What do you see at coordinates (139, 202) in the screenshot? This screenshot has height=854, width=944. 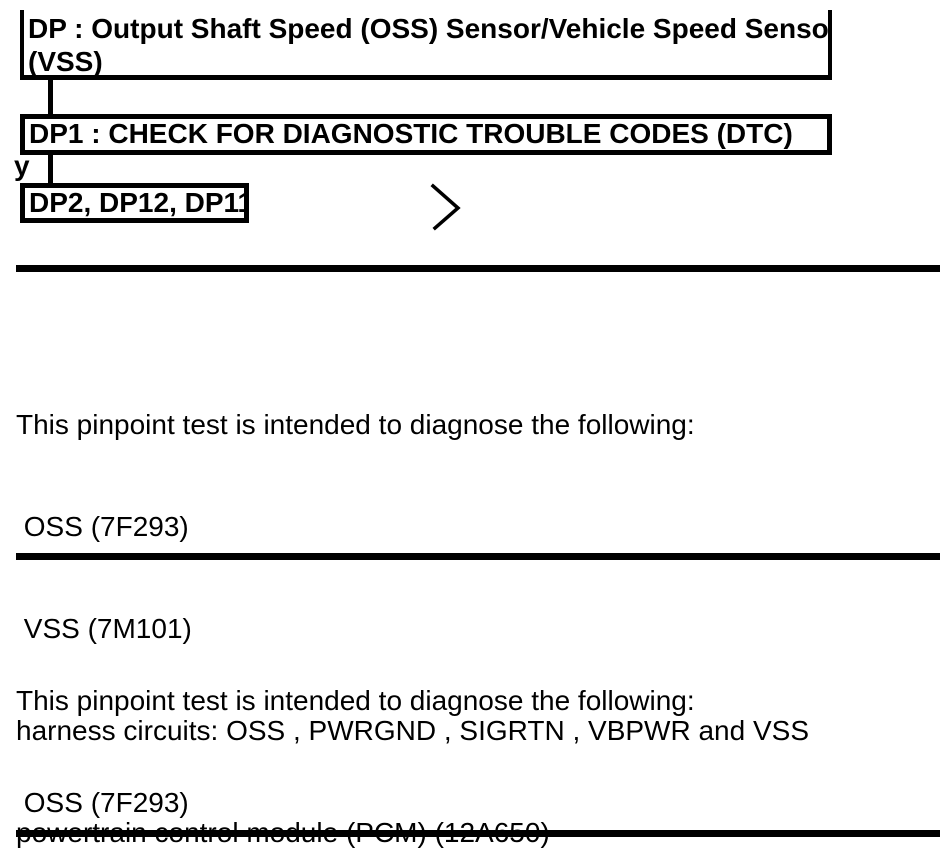 I see `box-dp2-label: DP2, DP12, DP11` at bounding box center [139, 202].